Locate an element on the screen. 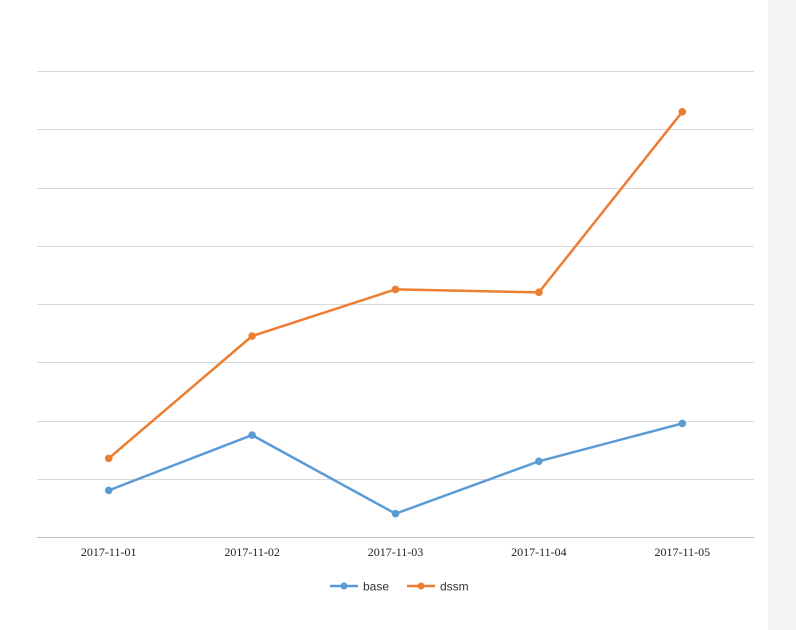  right-edge-strip is located at coordinates (782, 315).